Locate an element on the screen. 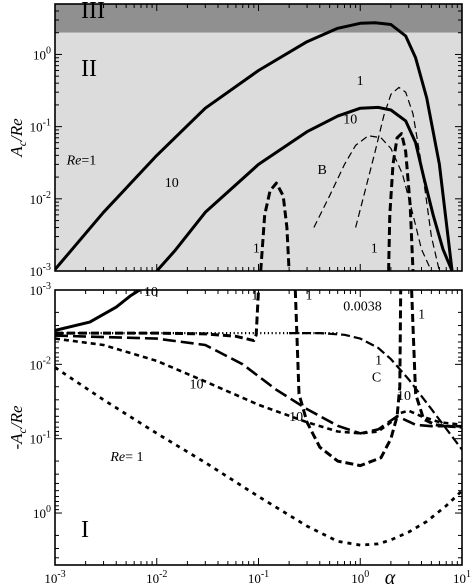  annotation-6: 1 is located at coordinates (378, 360).